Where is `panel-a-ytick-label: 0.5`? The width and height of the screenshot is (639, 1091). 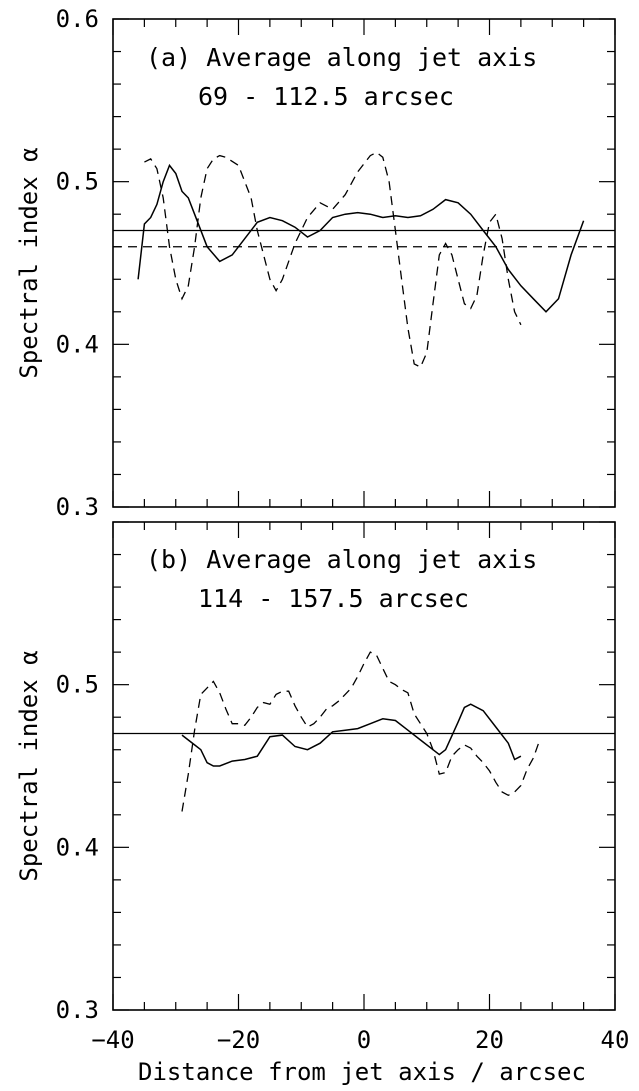
panel-a-ytick-label: 0.5 is located at coordinates (77, 182).